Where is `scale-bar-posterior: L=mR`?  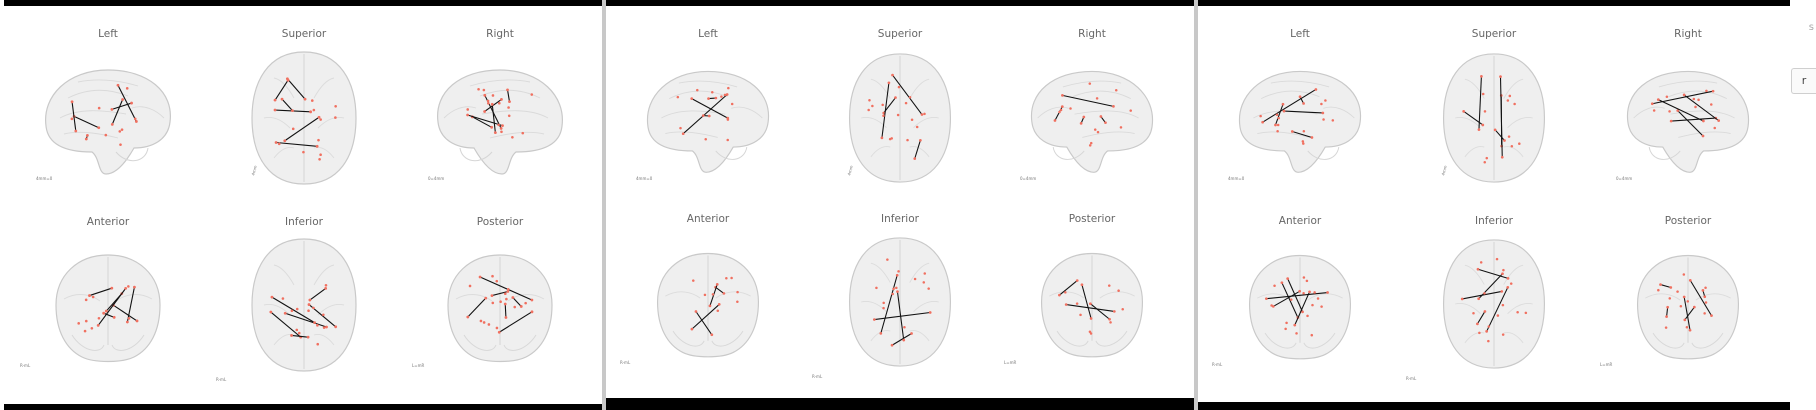
scale-bar-posterior: L=mR is located at coordinates (418, 365).